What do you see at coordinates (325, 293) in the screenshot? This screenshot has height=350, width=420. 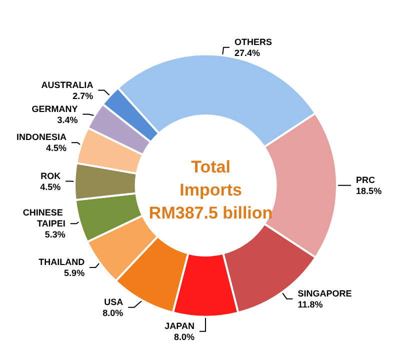 I see `slice-label: SINGAPORE` at bounding box center [325, 293].